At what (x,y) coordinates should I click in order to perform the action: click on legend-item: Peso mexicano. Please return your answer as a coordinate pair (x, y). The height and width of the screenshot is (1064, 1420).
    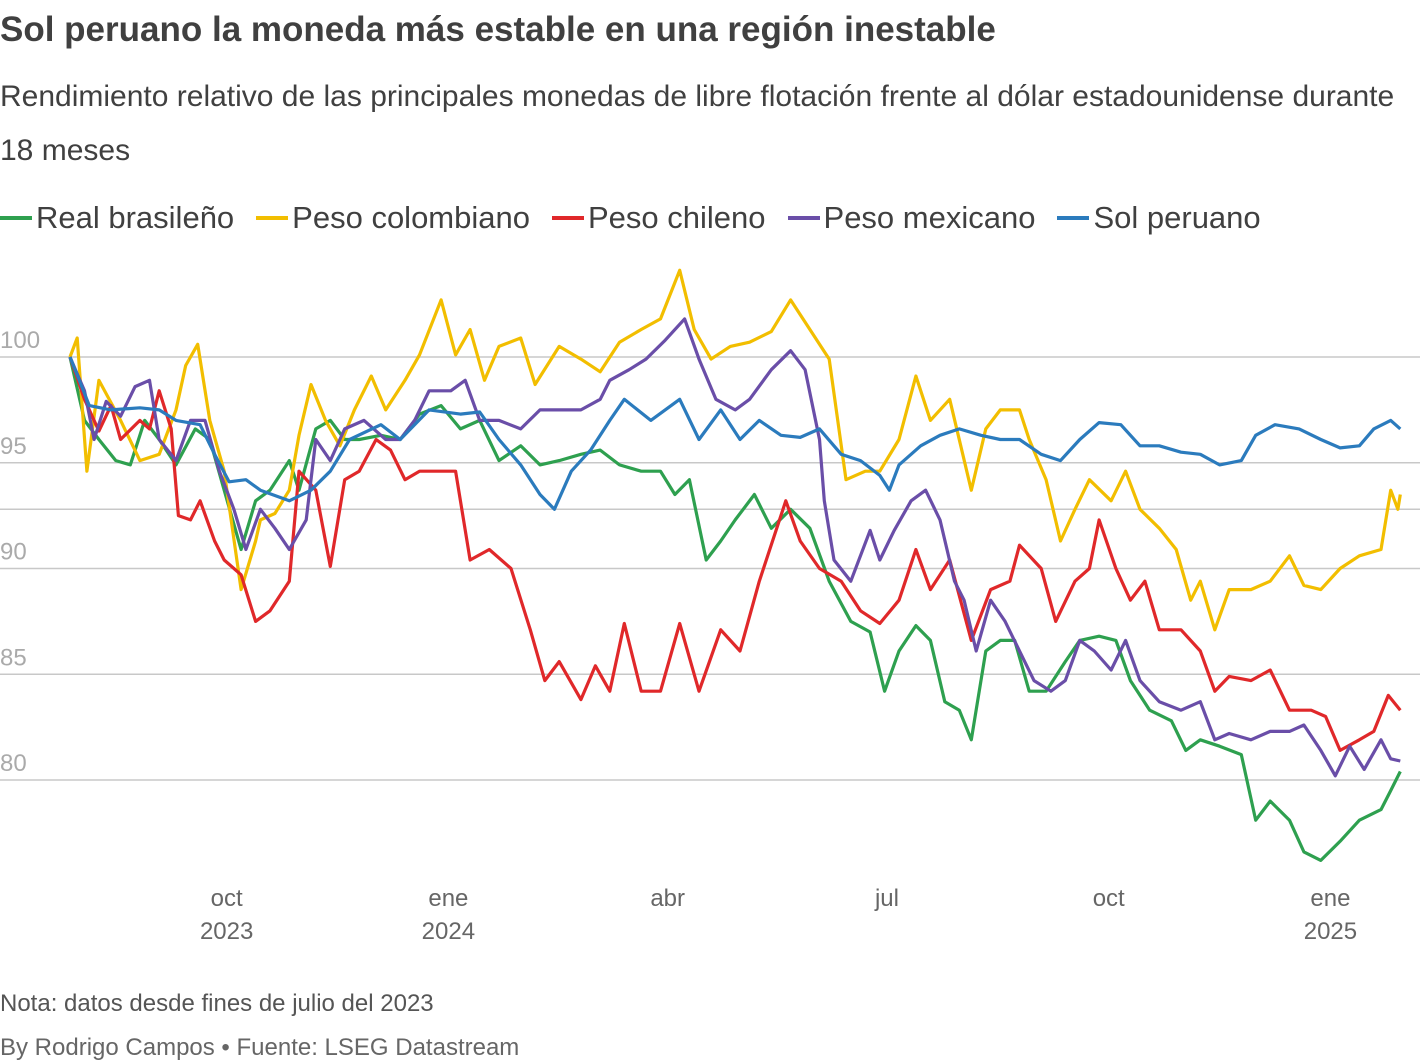
    Looking at the image, I should click on (911, 218).